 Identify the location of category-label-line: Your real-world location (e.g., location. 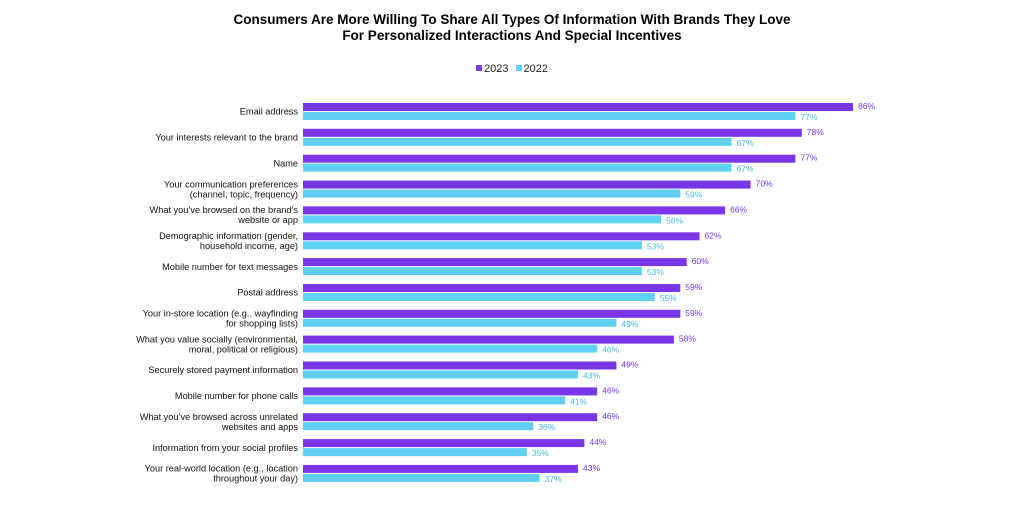
(221, 469).